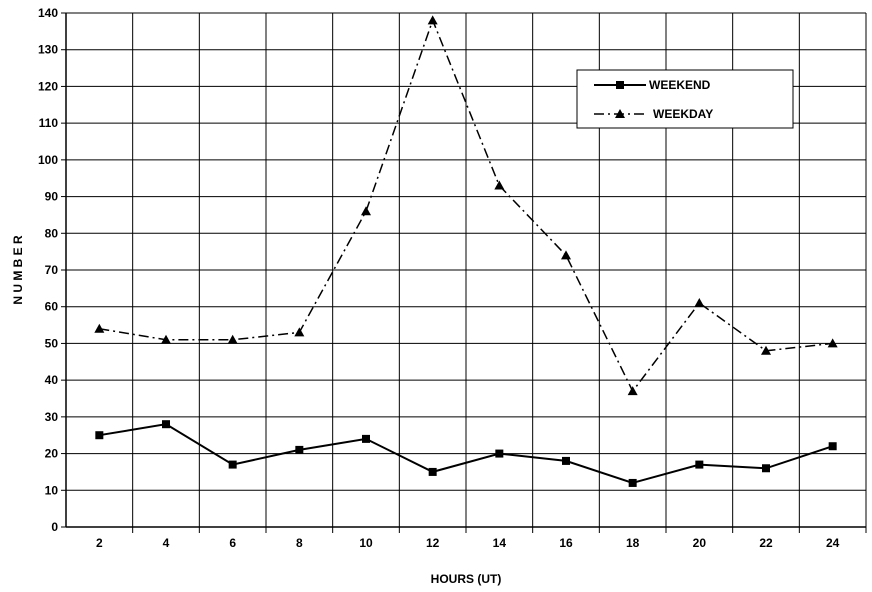  Describe the element at coordinates (683, 114) in the screenshot. I see `legend-label-weekday: WEEKDAY` at that location.